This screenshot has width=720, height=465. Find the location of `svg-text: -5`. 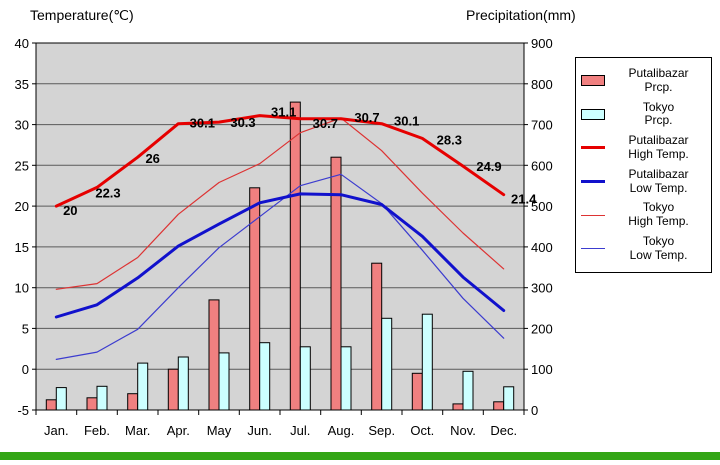

svg-text: -5 is located at coordinates (23, 410).